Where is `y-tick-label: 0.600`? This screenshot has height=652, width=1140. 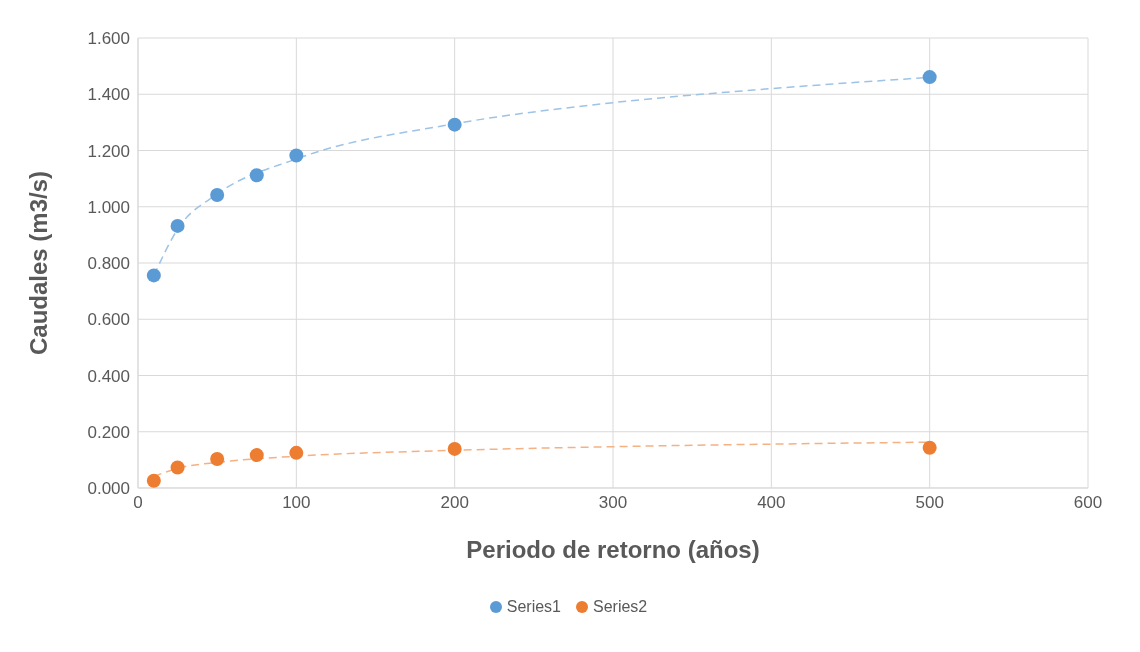 y-tick-label: 0.600 is located at coordinates (108, 320).